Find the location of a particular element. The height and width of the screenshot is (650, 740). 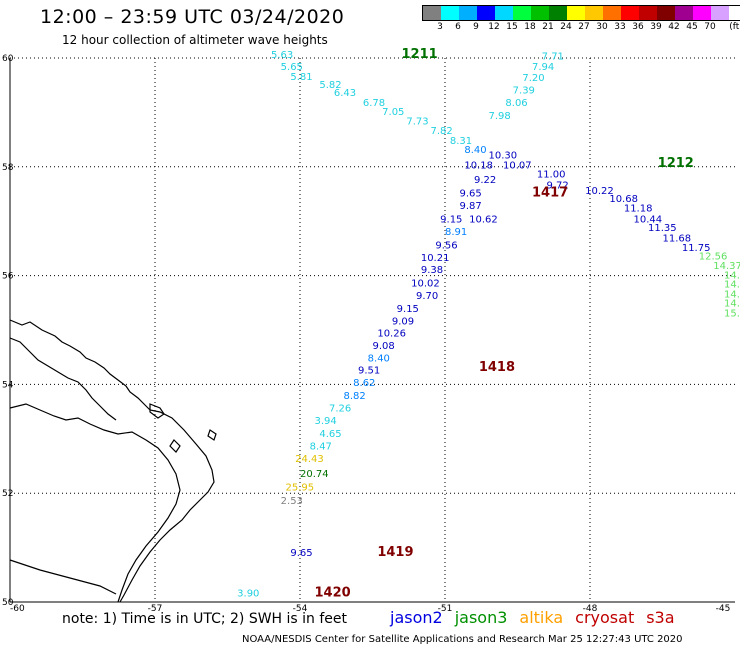

wave-height-reading: 5.82 is located at coordinates (330, 85).